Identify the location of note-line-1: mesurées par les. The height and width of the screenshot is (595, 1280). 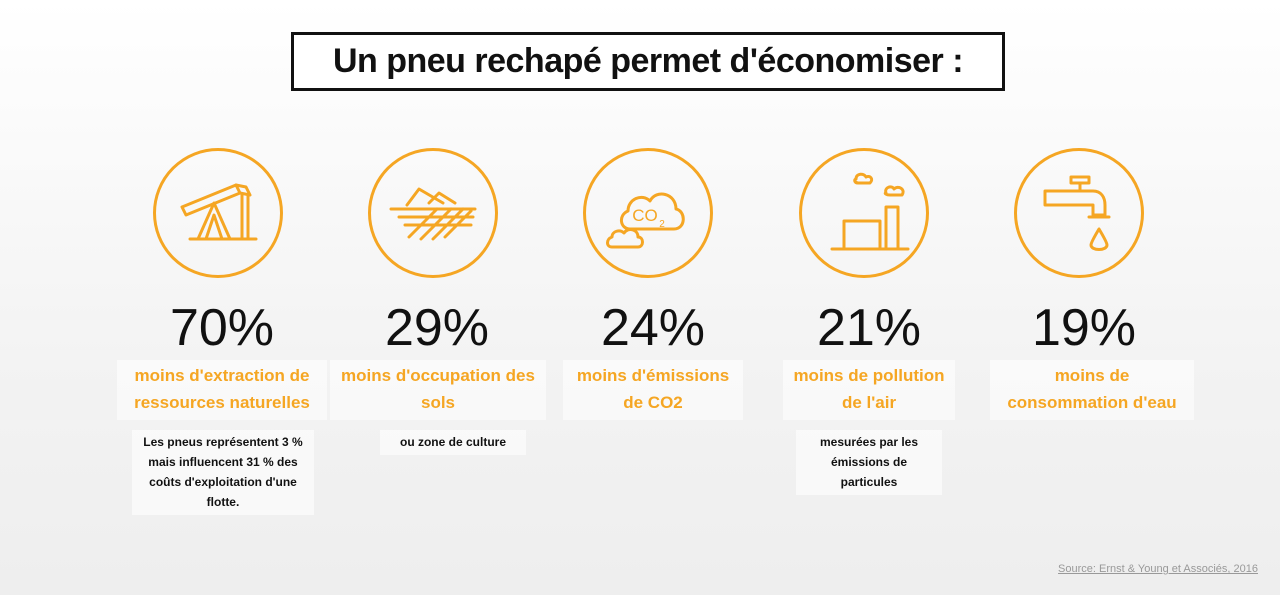
(869, 442).